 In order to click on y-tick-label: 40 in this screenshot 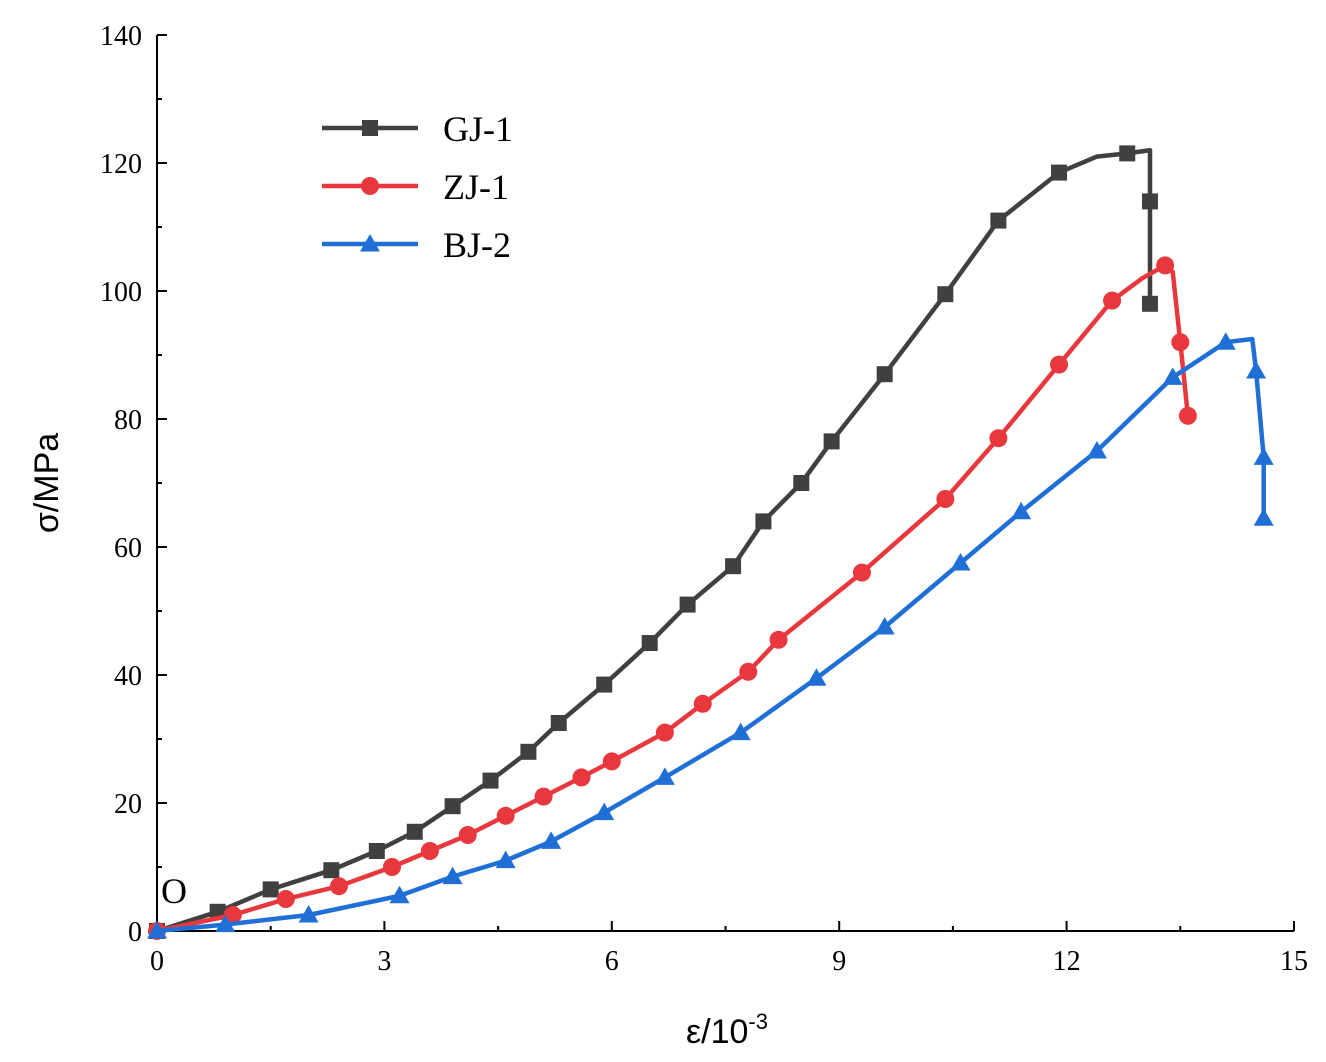, I will do `click(128, 676)`.